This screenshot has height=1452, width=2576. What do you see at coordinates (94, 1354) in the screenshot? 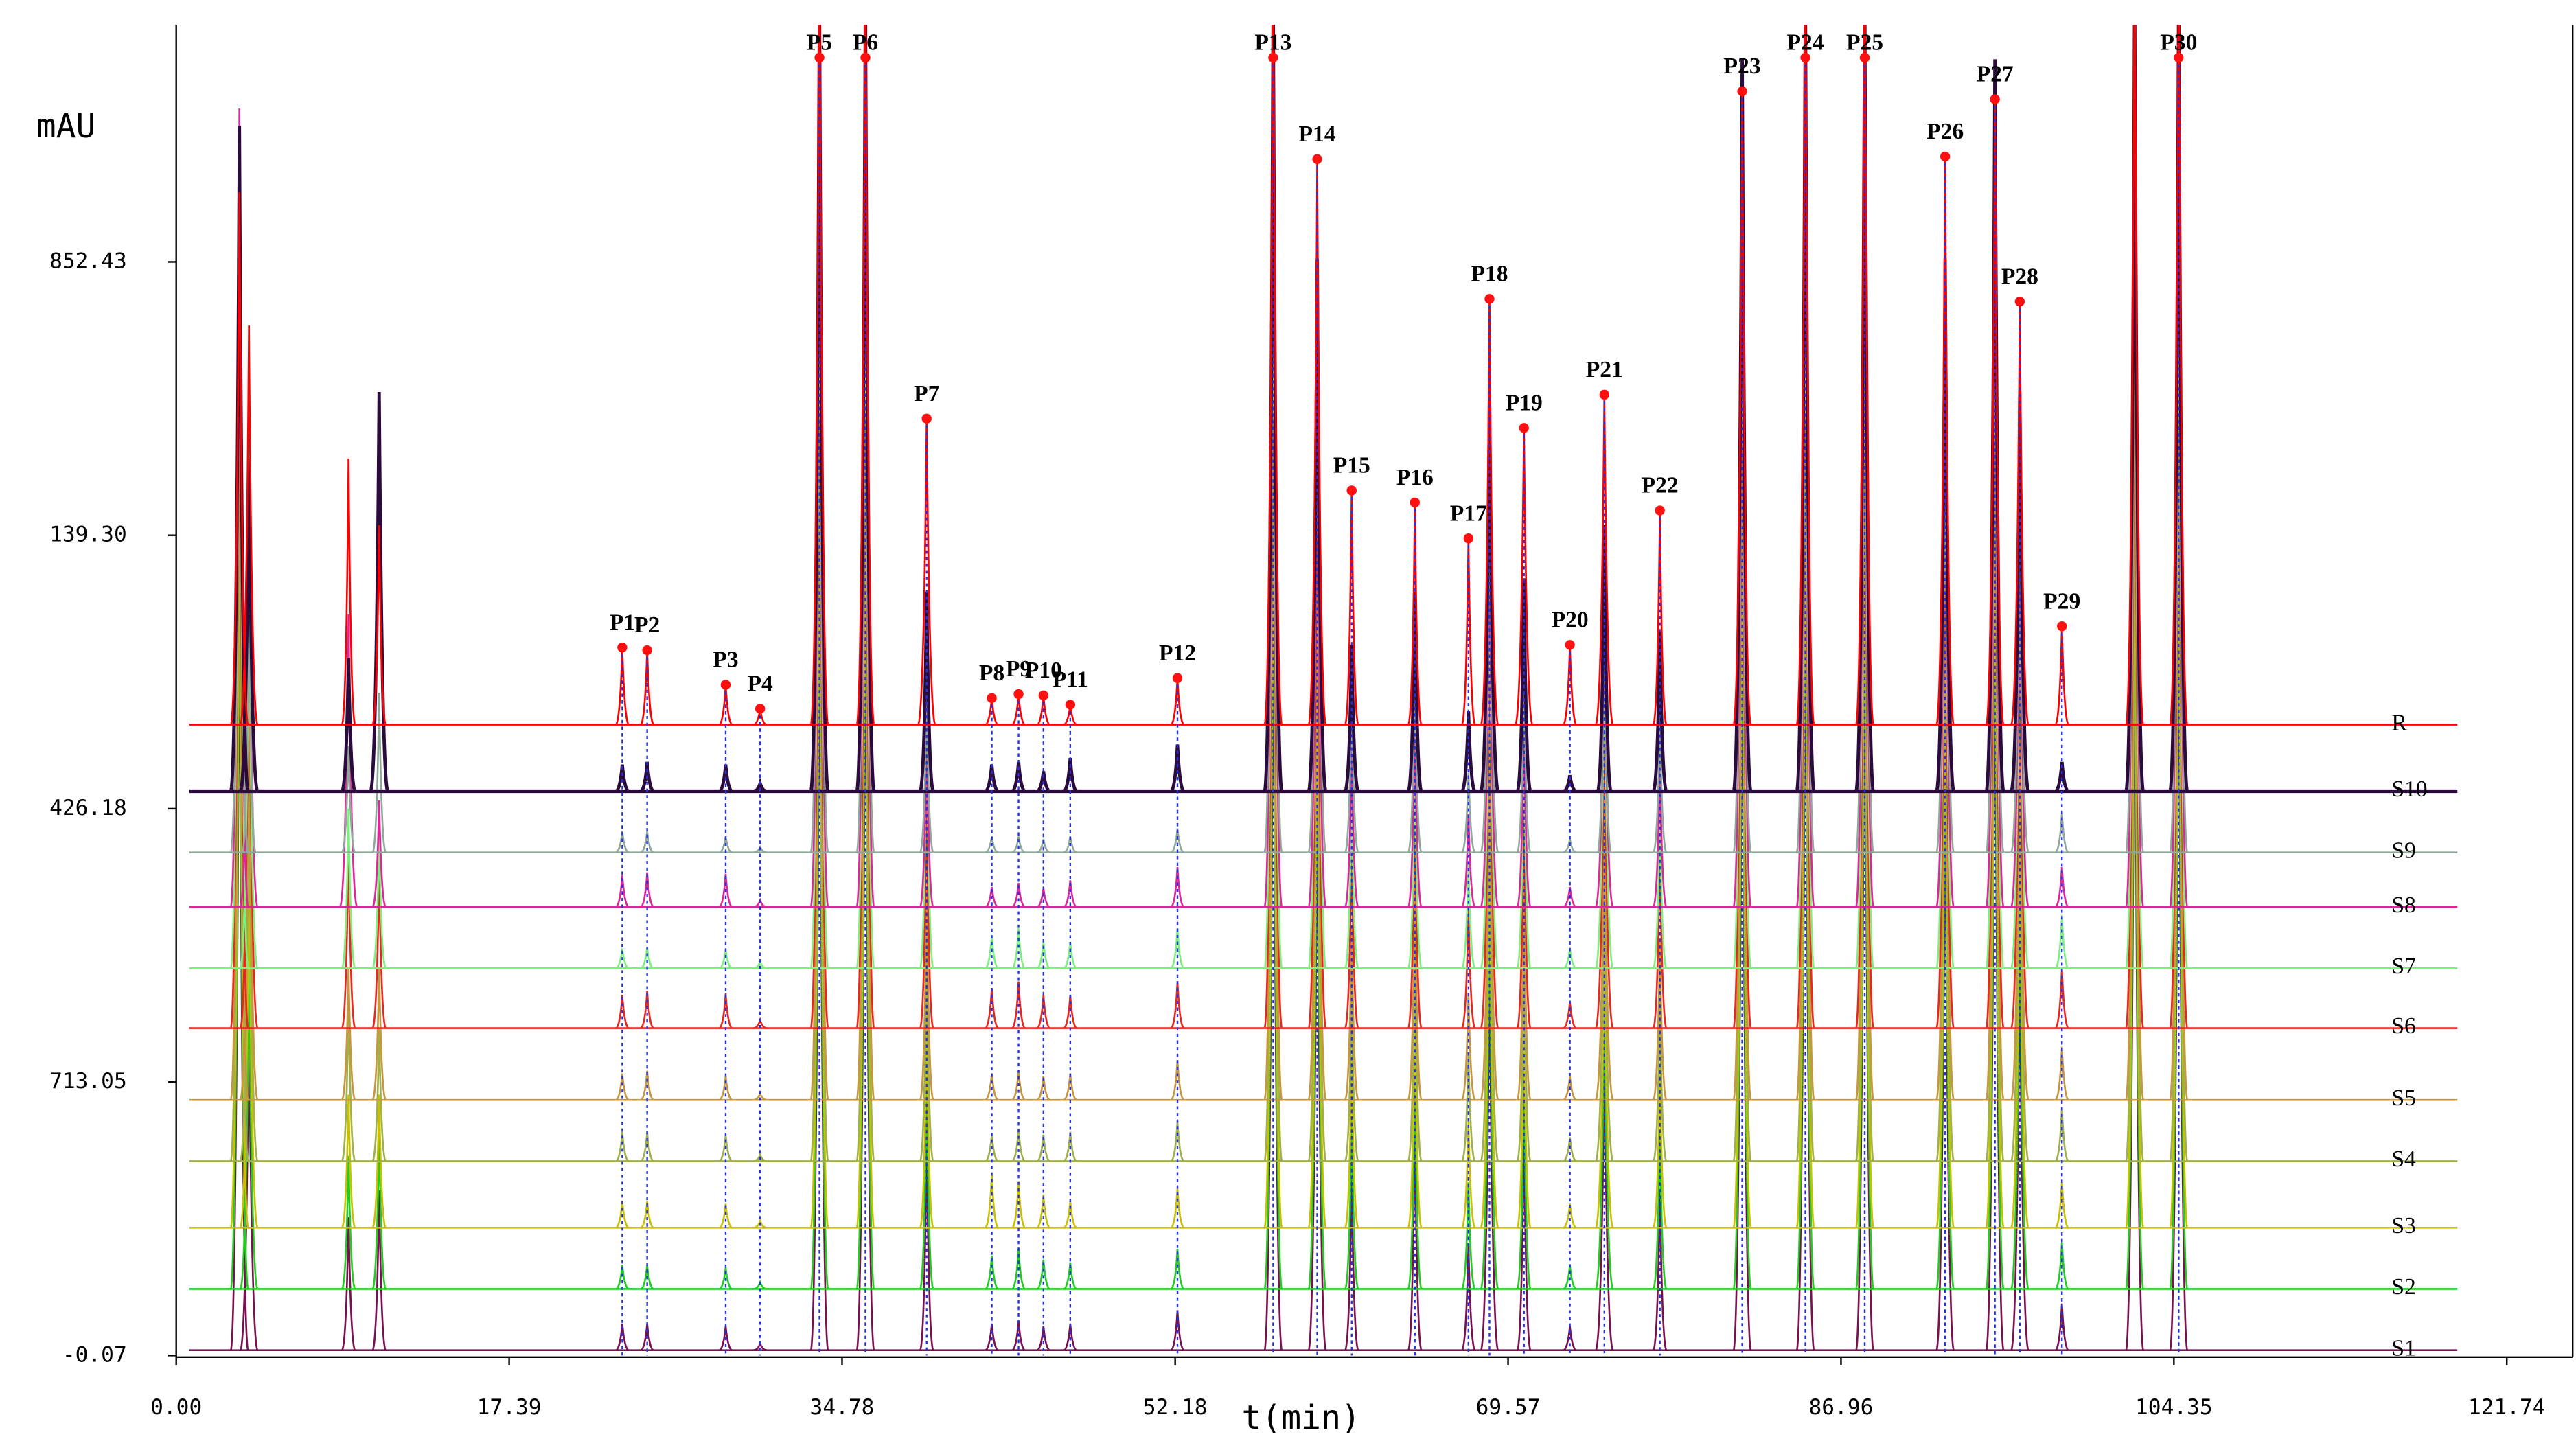
I see `y-tick-label: -0.07` at bounding box center [94, 1354].